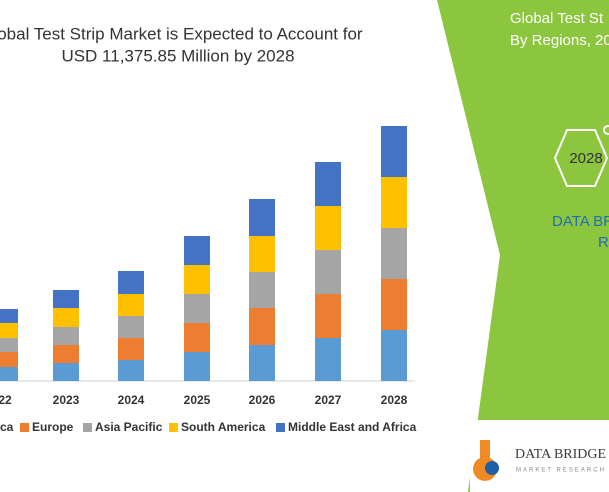  I want to click on x-tick-label: 2026, so click(262, 400).